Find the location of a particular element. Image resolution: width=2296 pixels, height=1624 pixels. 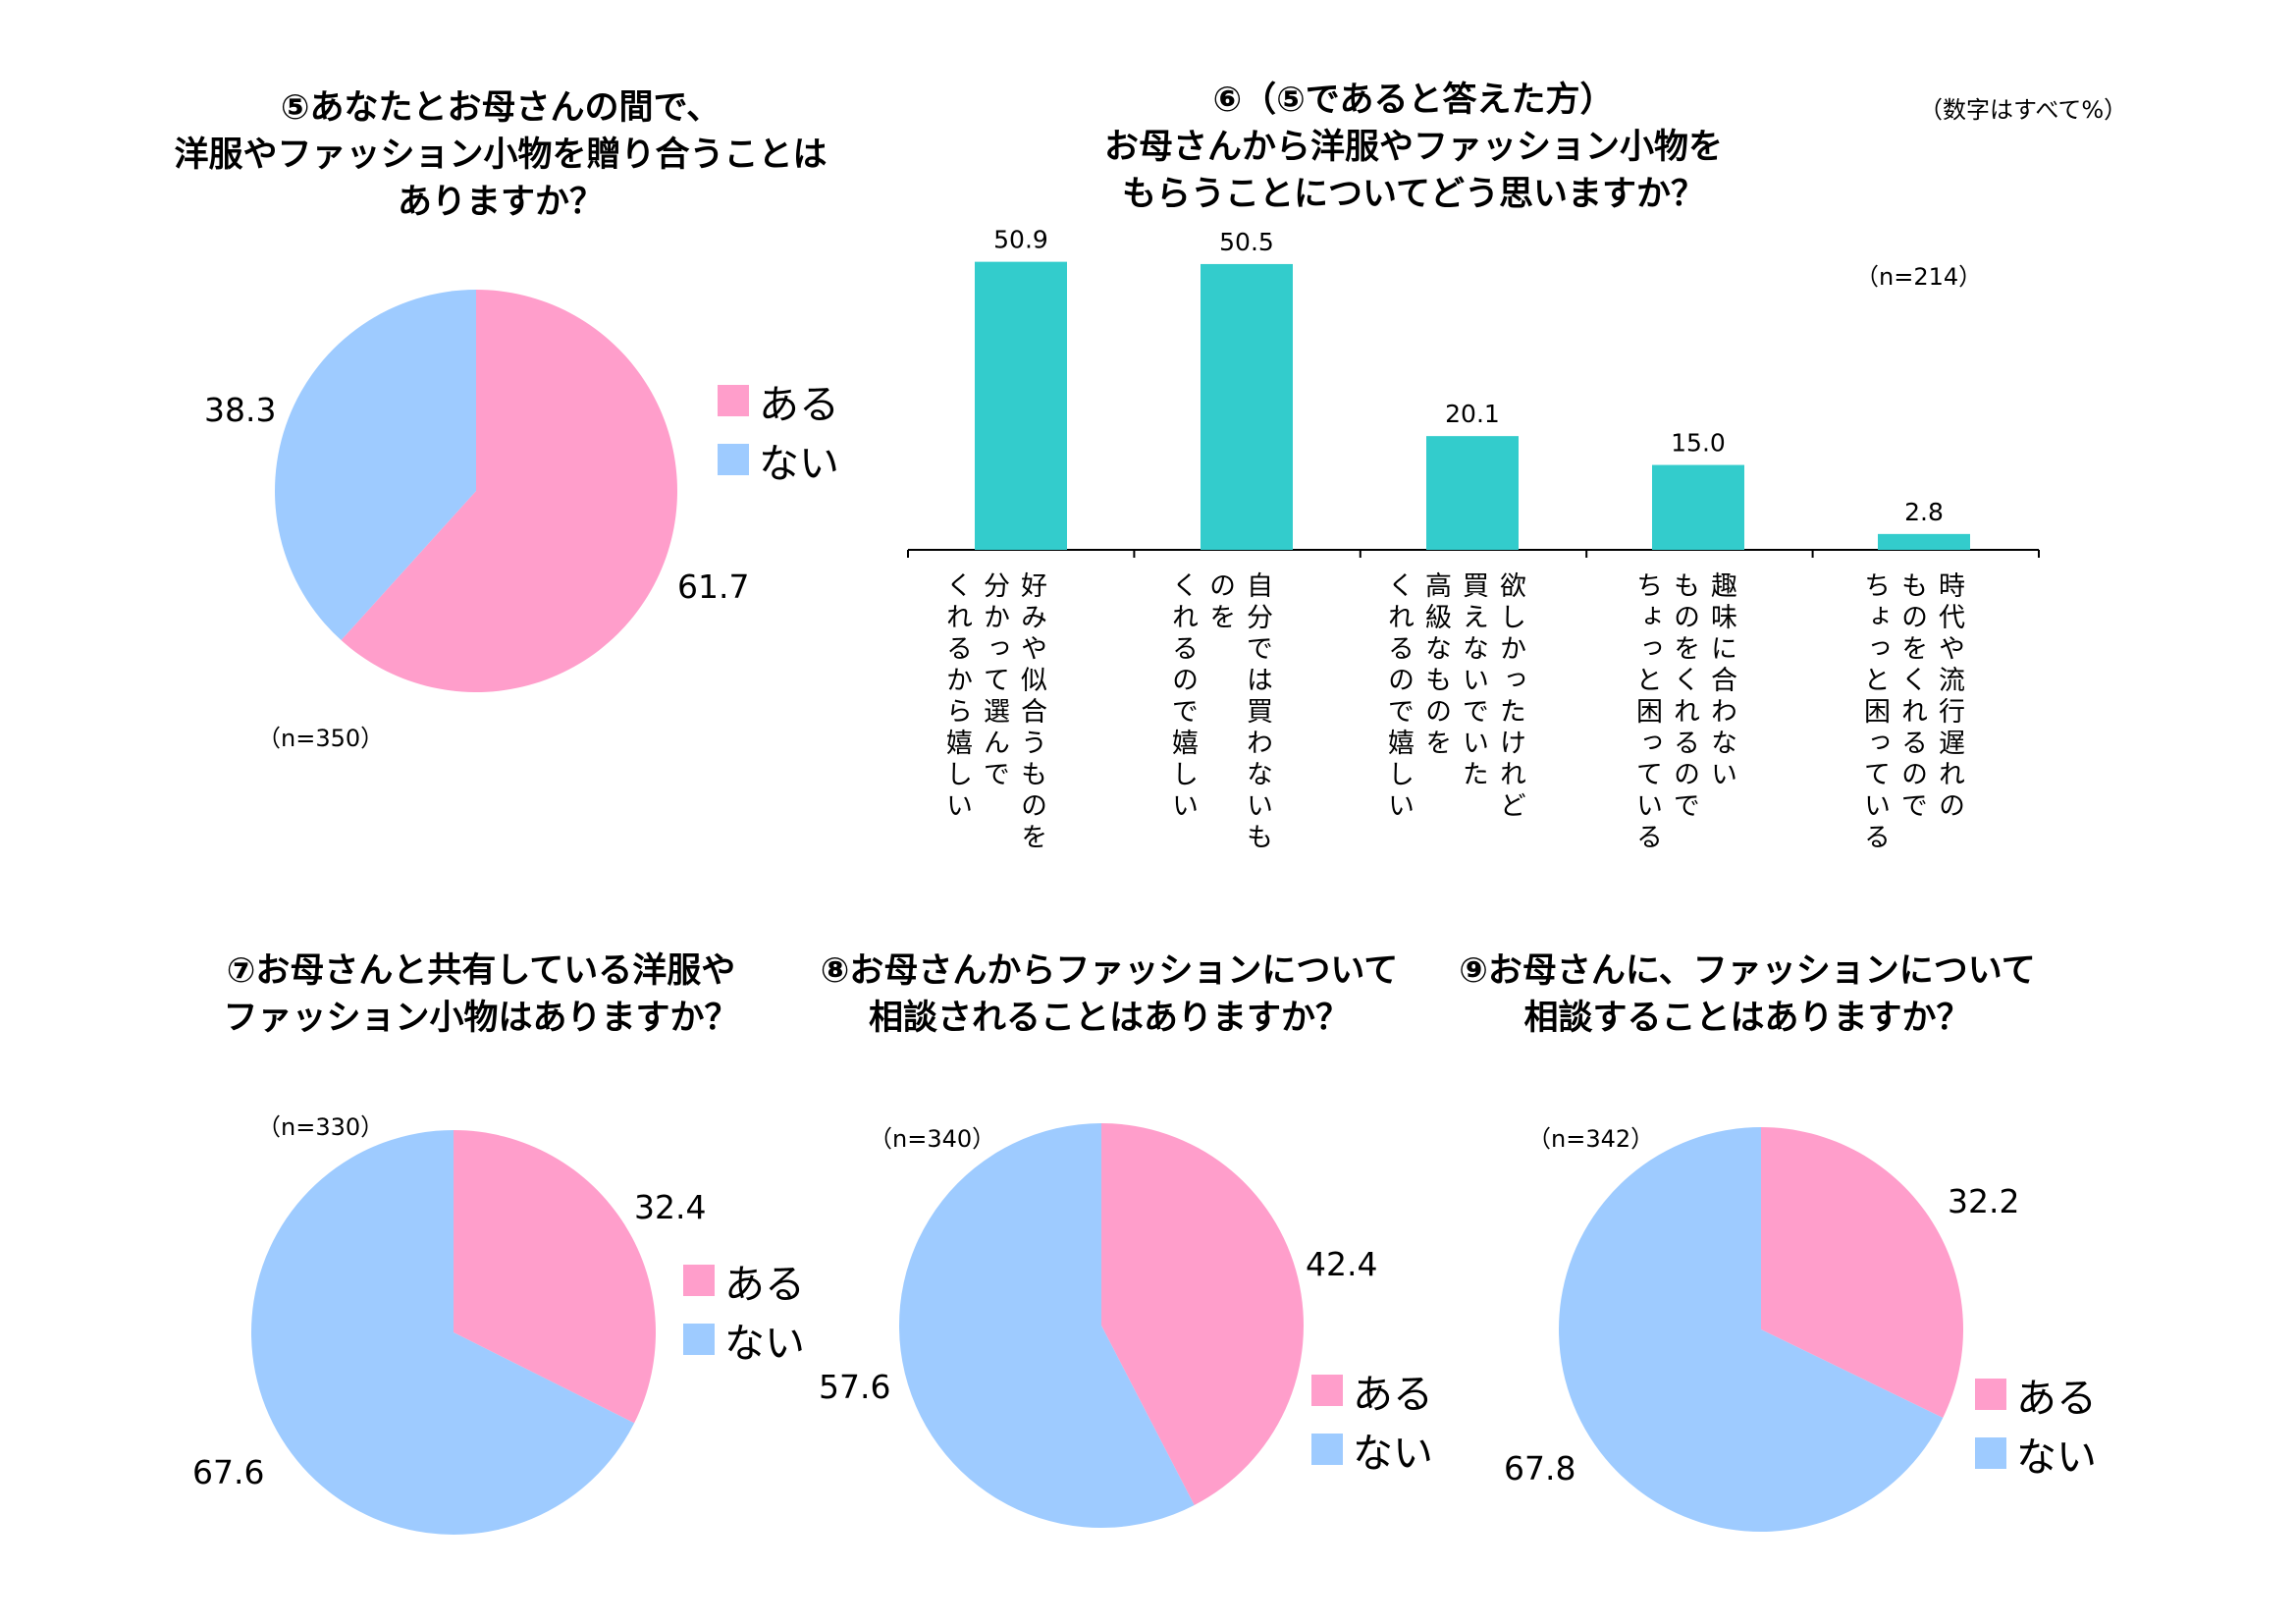

q5-slice-nai is located at coordinates (375, 465).